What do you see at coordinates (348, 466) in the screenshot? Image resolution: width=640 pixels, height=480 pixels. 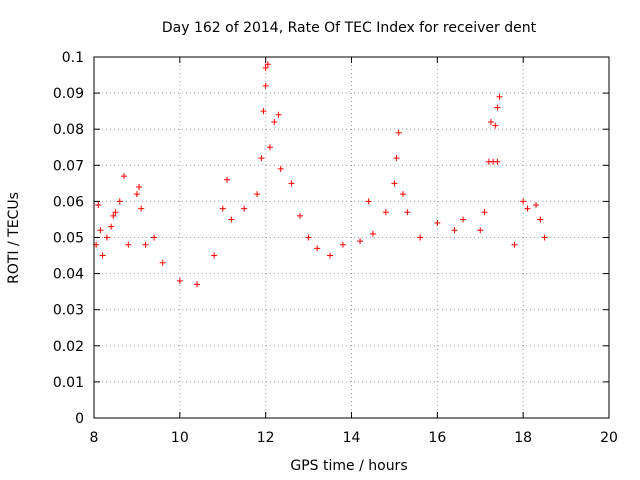 I see `x-axis-label: GPS time / hours` at bounding box center [348, 466].